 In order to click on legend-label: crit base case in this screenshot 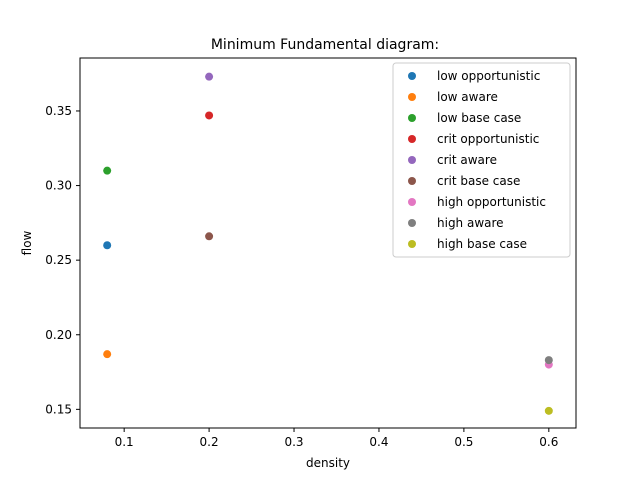, I will do `click(478, 181)`.